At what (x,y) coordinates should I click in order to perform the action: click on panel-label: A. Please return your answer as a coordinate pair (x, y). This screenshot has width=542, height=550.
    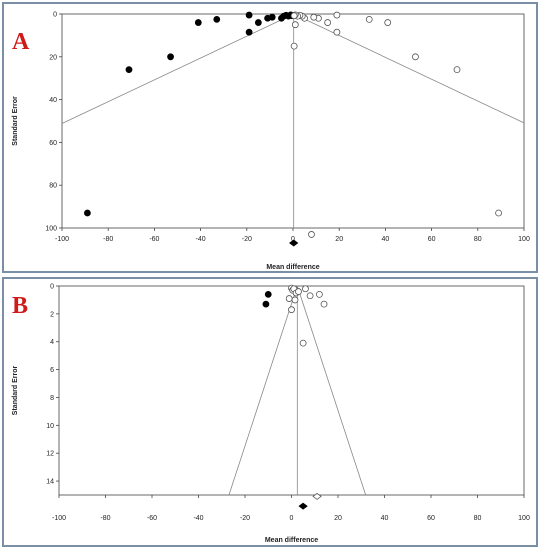
    Looking at the image, I should click on (21, 42).